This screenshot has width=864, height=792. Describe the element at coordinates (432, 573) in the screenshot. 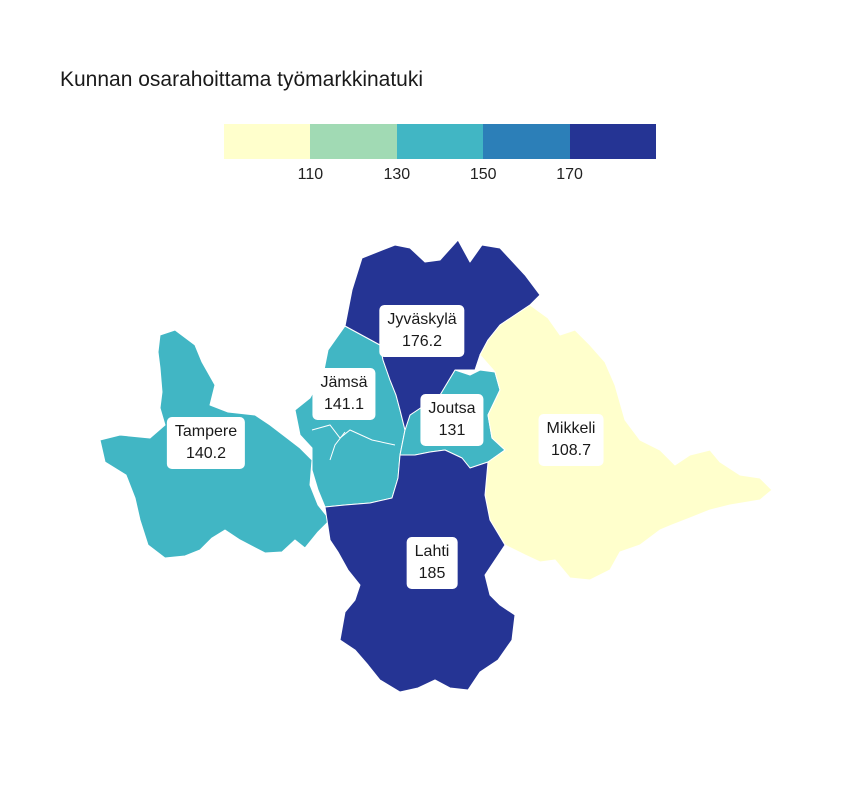

I see `label-value: 185` at that location.